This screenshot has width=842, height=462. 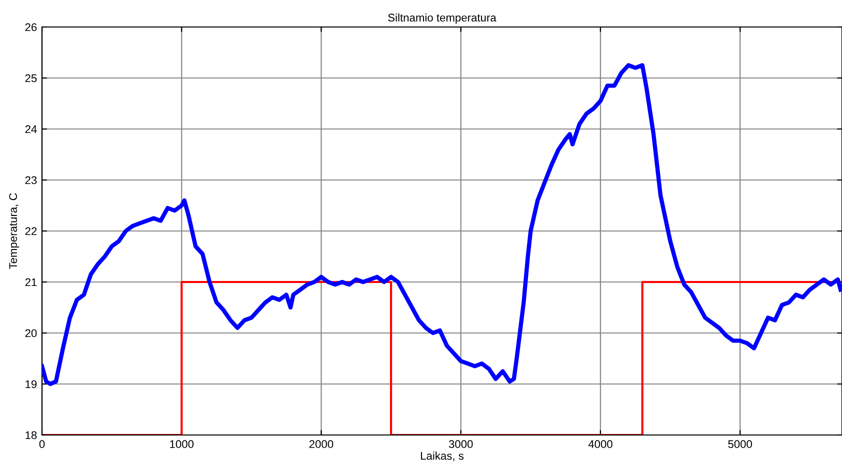 I want to click on y-axis-title: Temperatura, C, so click(x=14, y=231).